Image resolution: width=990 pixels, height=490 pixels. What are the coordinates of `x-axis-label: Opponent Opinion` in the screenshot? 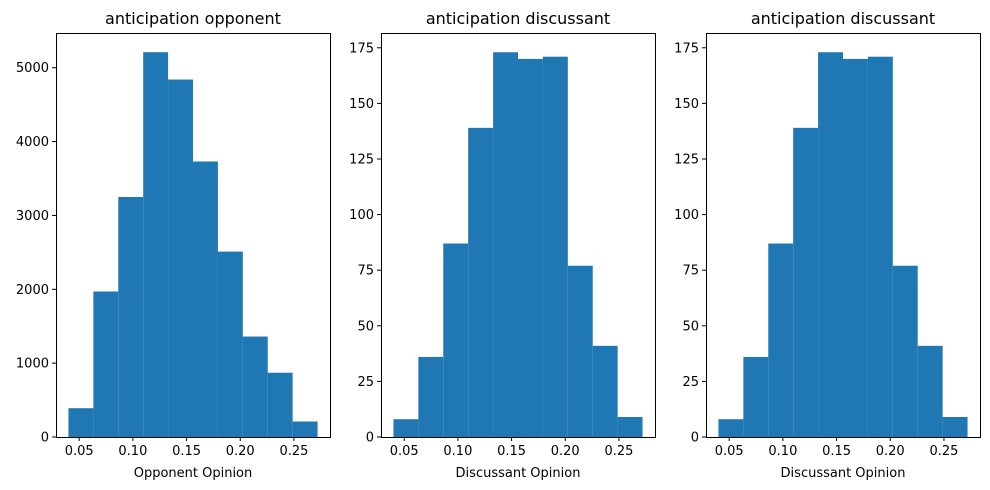 It's located at (193, 473).